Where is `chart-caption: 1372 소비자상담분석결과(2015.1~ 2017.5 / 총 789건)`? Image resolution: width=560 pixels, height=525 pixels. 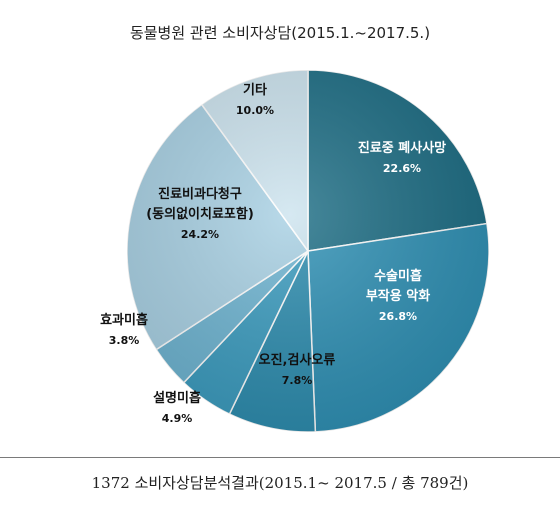
chart-caption: 1372 소비자상담분석결과(2015.1~ 2017.5 / 총 789건) is located at coordinates (280, 483).